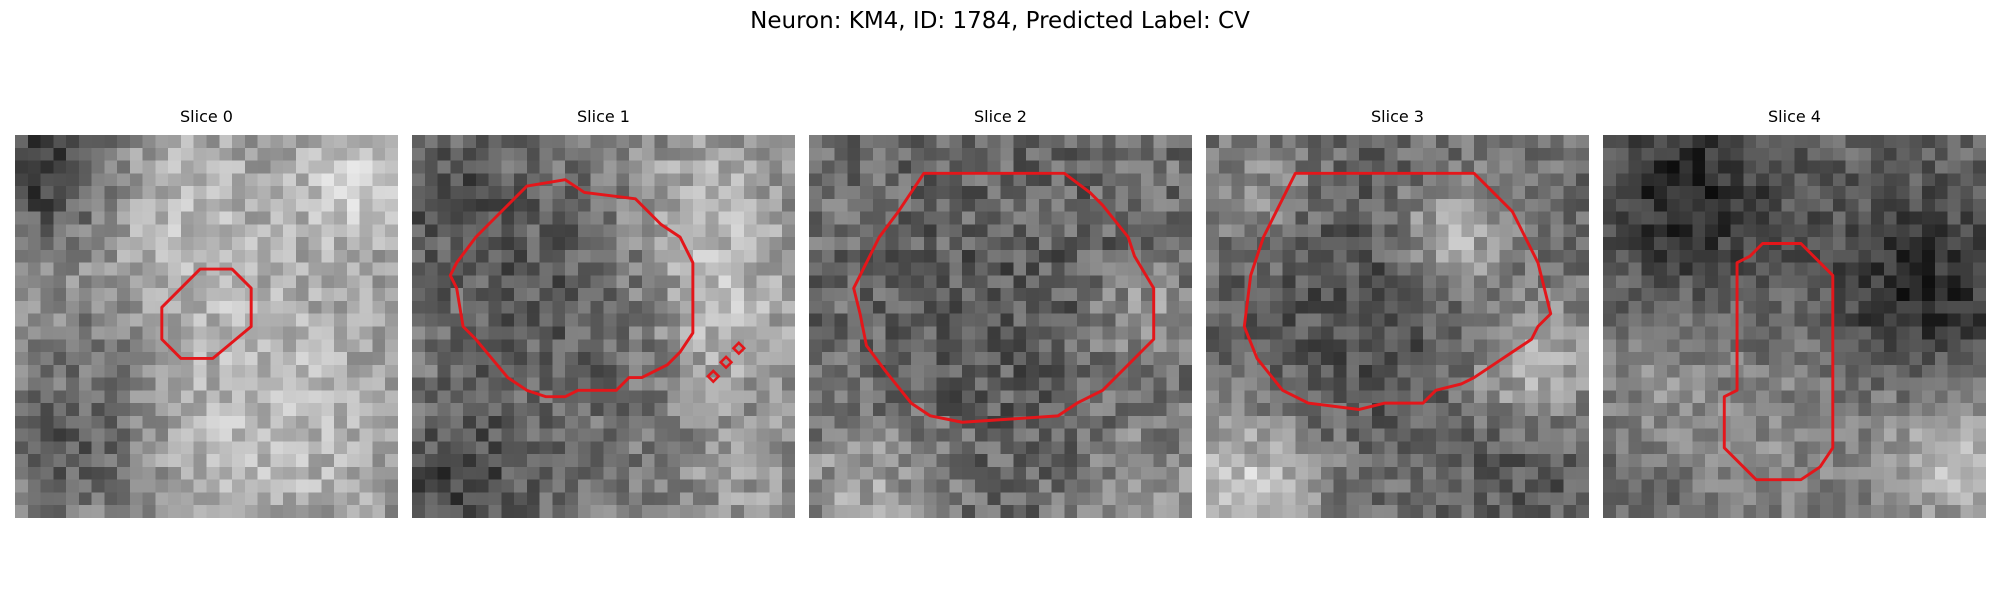 The height and width of the screenshot is (600, 2000). Describe the element at coordinates (1000, 116) in the screenshot. I see `slice-title-2: Slice 2` at that location.